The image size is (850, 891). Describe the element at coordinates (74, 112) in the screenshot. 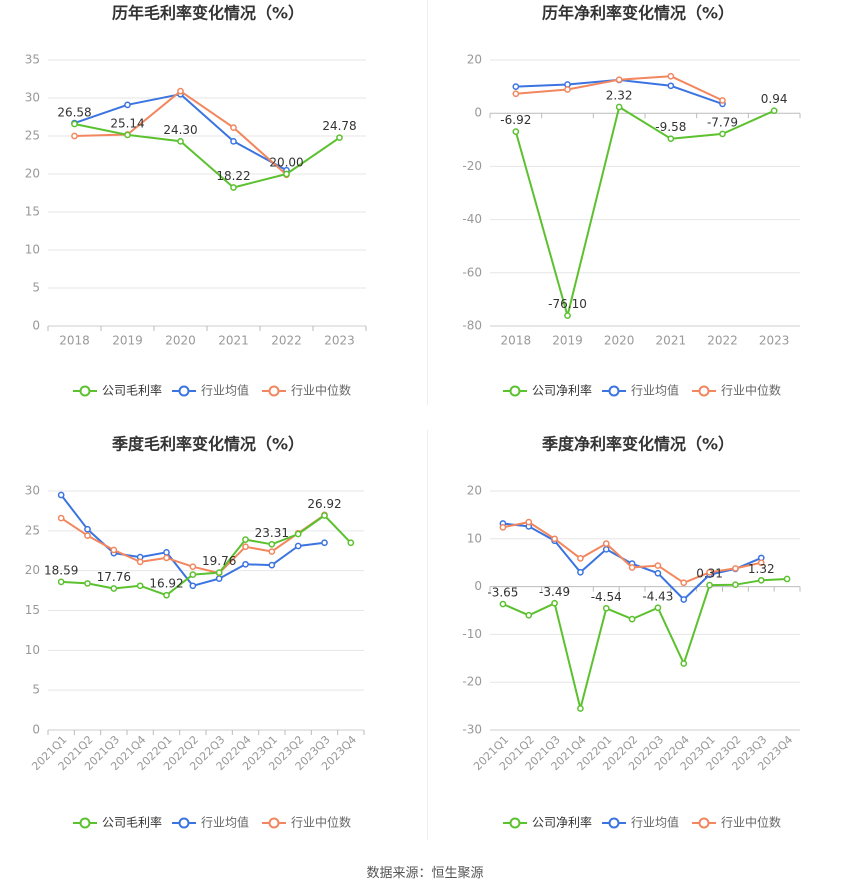

I see `data-label: 26.58` at that location.